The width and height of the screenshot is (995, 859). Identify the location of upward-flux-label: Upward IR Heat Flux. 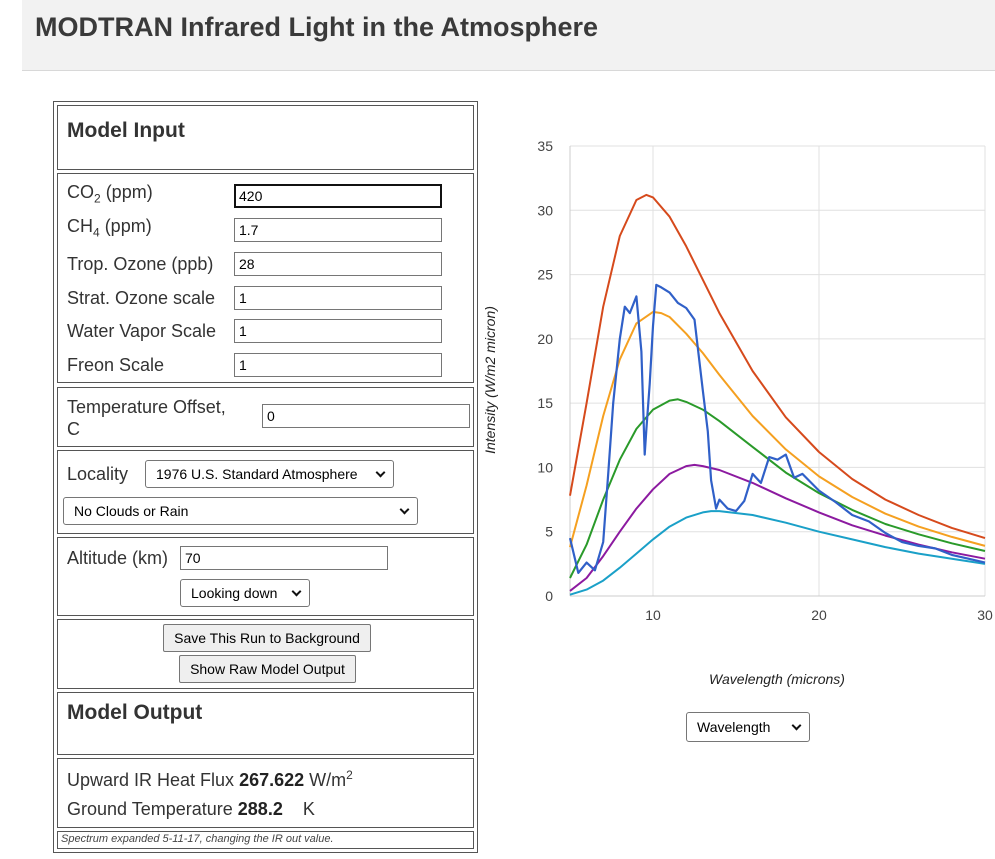
(151, 780).